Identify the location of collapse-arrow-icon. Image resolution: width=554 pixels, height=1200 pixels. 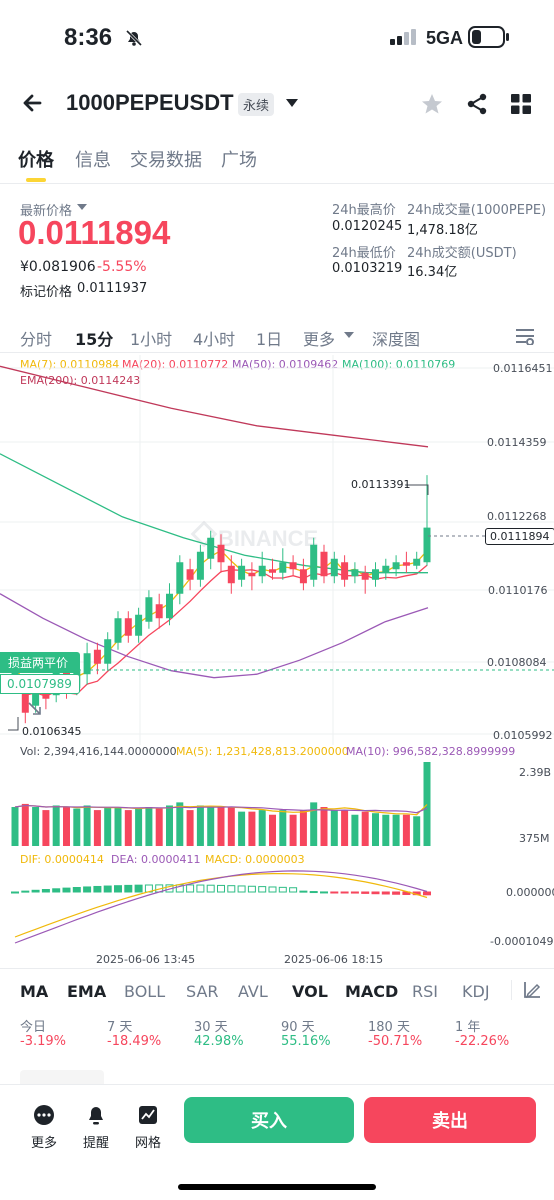
(35, 709).